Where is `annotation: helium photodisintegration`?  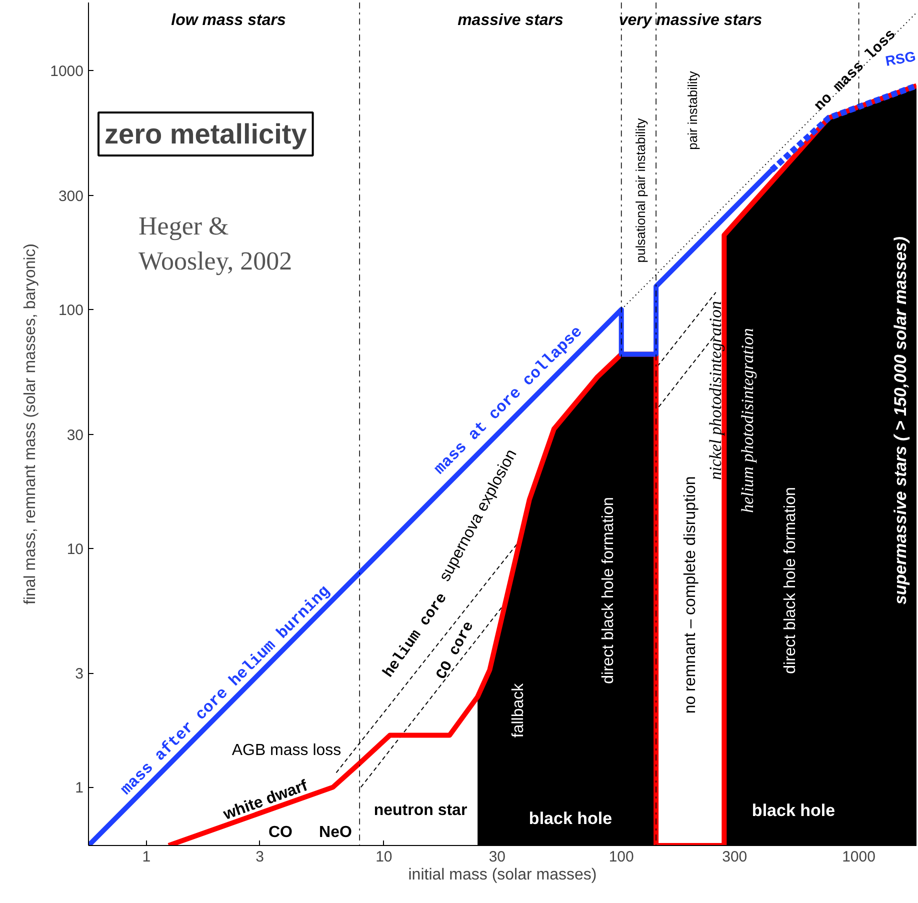
annotation: helium photodisintegration is located at coordinates (747, 420).